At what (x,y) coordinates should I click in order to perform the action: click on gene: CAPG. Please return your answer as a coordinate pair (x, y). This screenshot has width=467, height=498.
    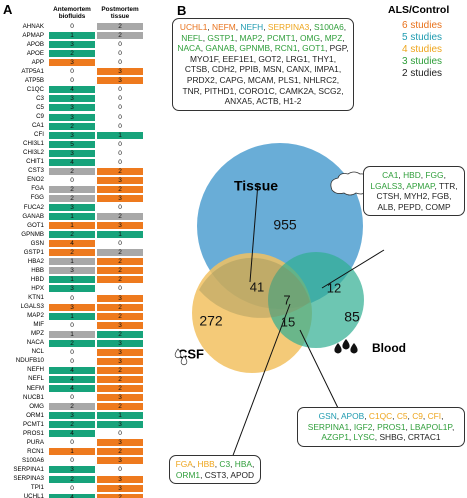
    Looking at the image, I should click on (232, 80).